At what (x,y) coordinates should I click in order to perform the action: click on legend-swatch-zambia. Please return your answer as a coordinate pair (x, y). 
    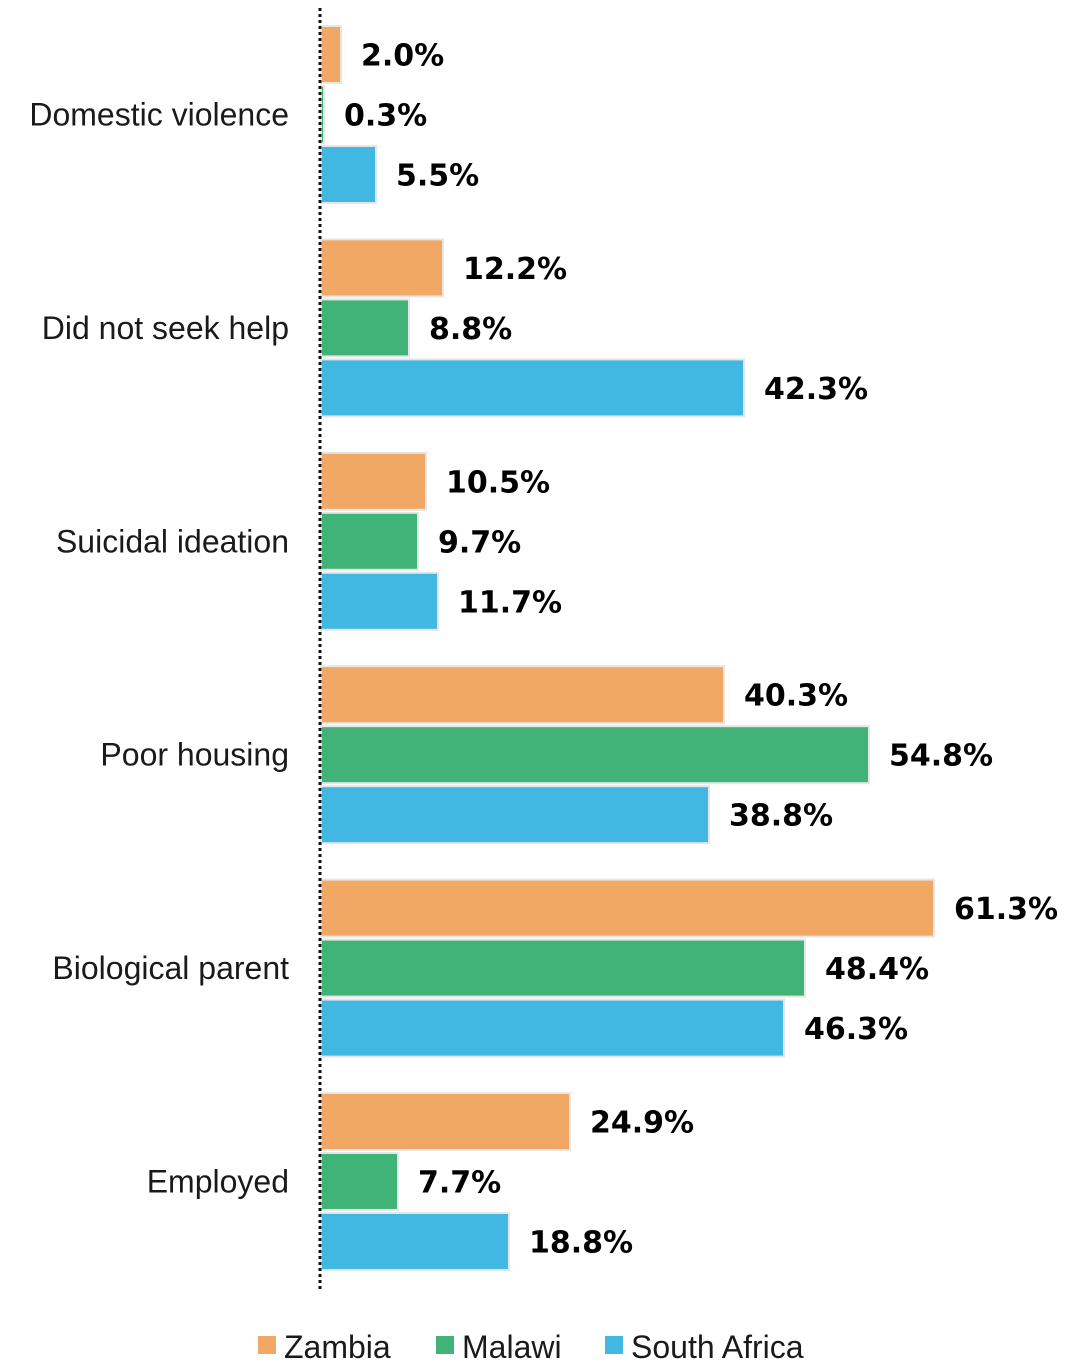
    Looking at the image, I should click on (267, 1345).